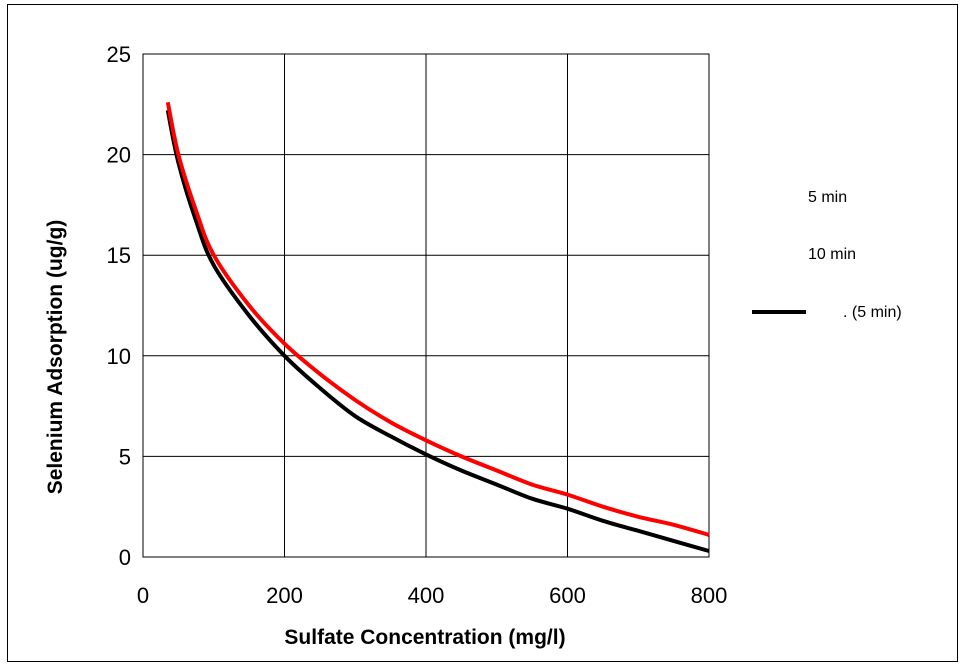 The width and height of the screenshot is (965, 668). What do you see at coordinates (55, 357) in the screenshot?
I see `y-axis-title: Selenium Adsorption (ug/g)` at bounding box center [55, 357].